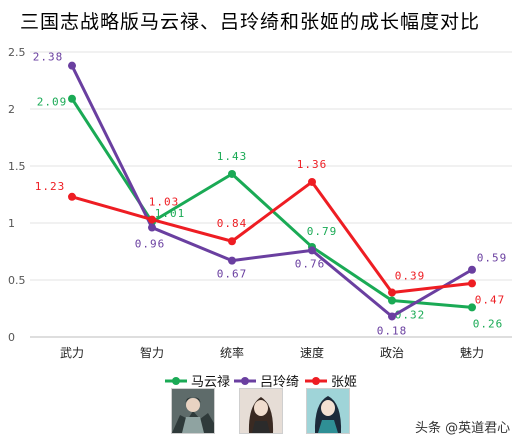 Image resolution: width=523 pixels, height=445 pixels. Describe the element at coordinates (279, 382) in the screenshot. I see `legend-label: 吕玲绮` at that location.